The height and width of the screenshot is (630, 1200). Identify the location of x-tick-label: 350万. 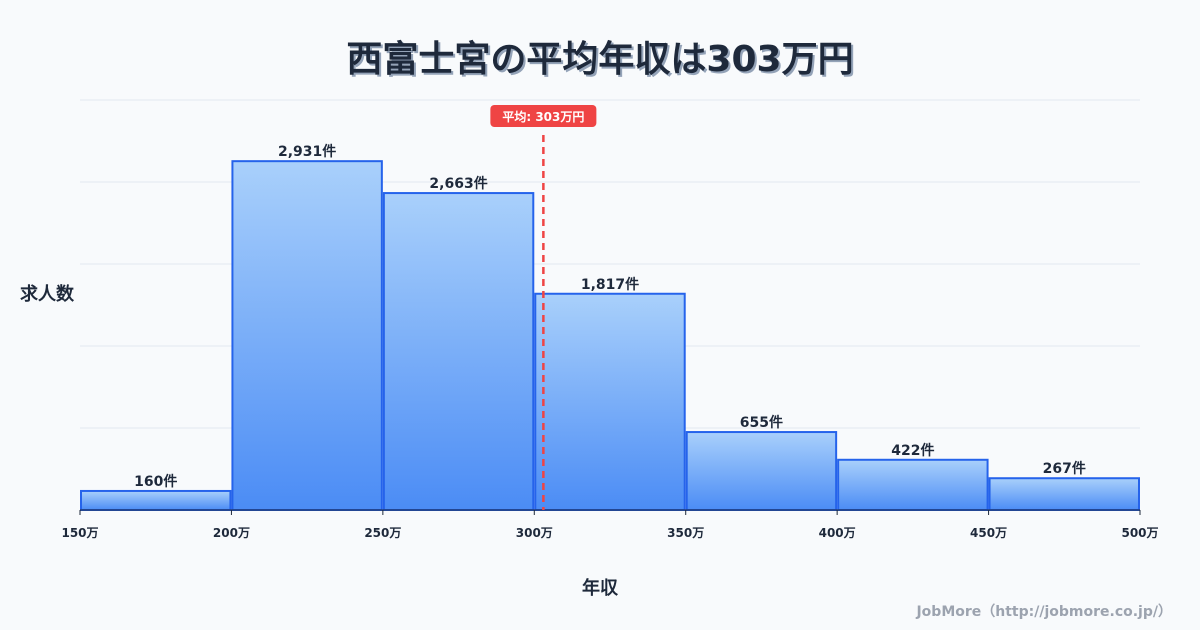
(685, 533).